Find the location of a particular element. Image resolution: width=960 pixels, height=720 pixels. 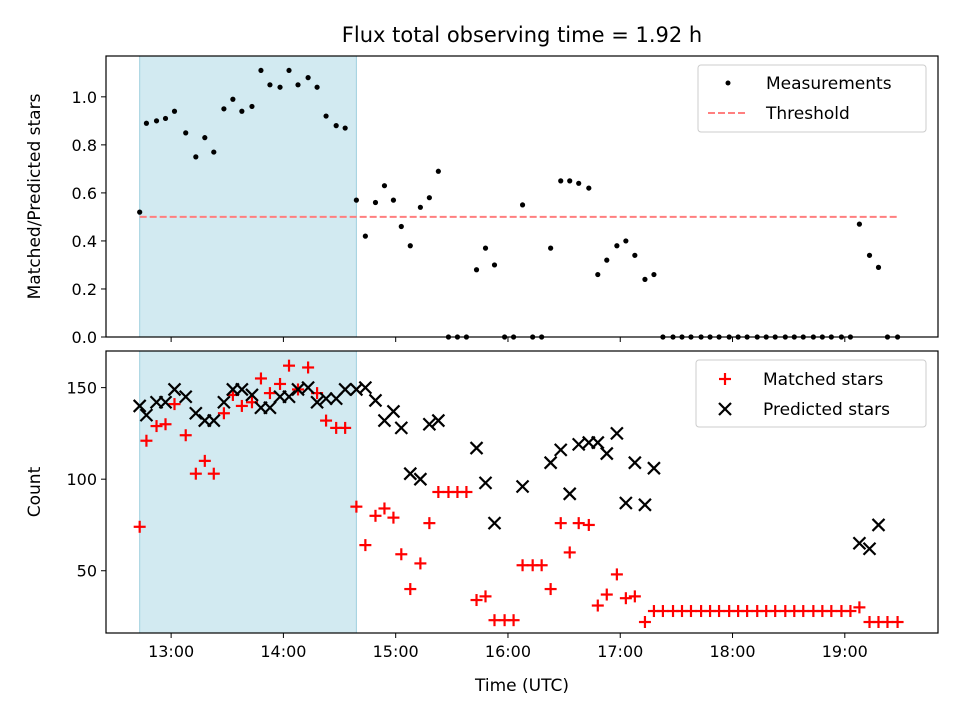

legend-label-measurements: Measurements is located at coordinates (829, 84).